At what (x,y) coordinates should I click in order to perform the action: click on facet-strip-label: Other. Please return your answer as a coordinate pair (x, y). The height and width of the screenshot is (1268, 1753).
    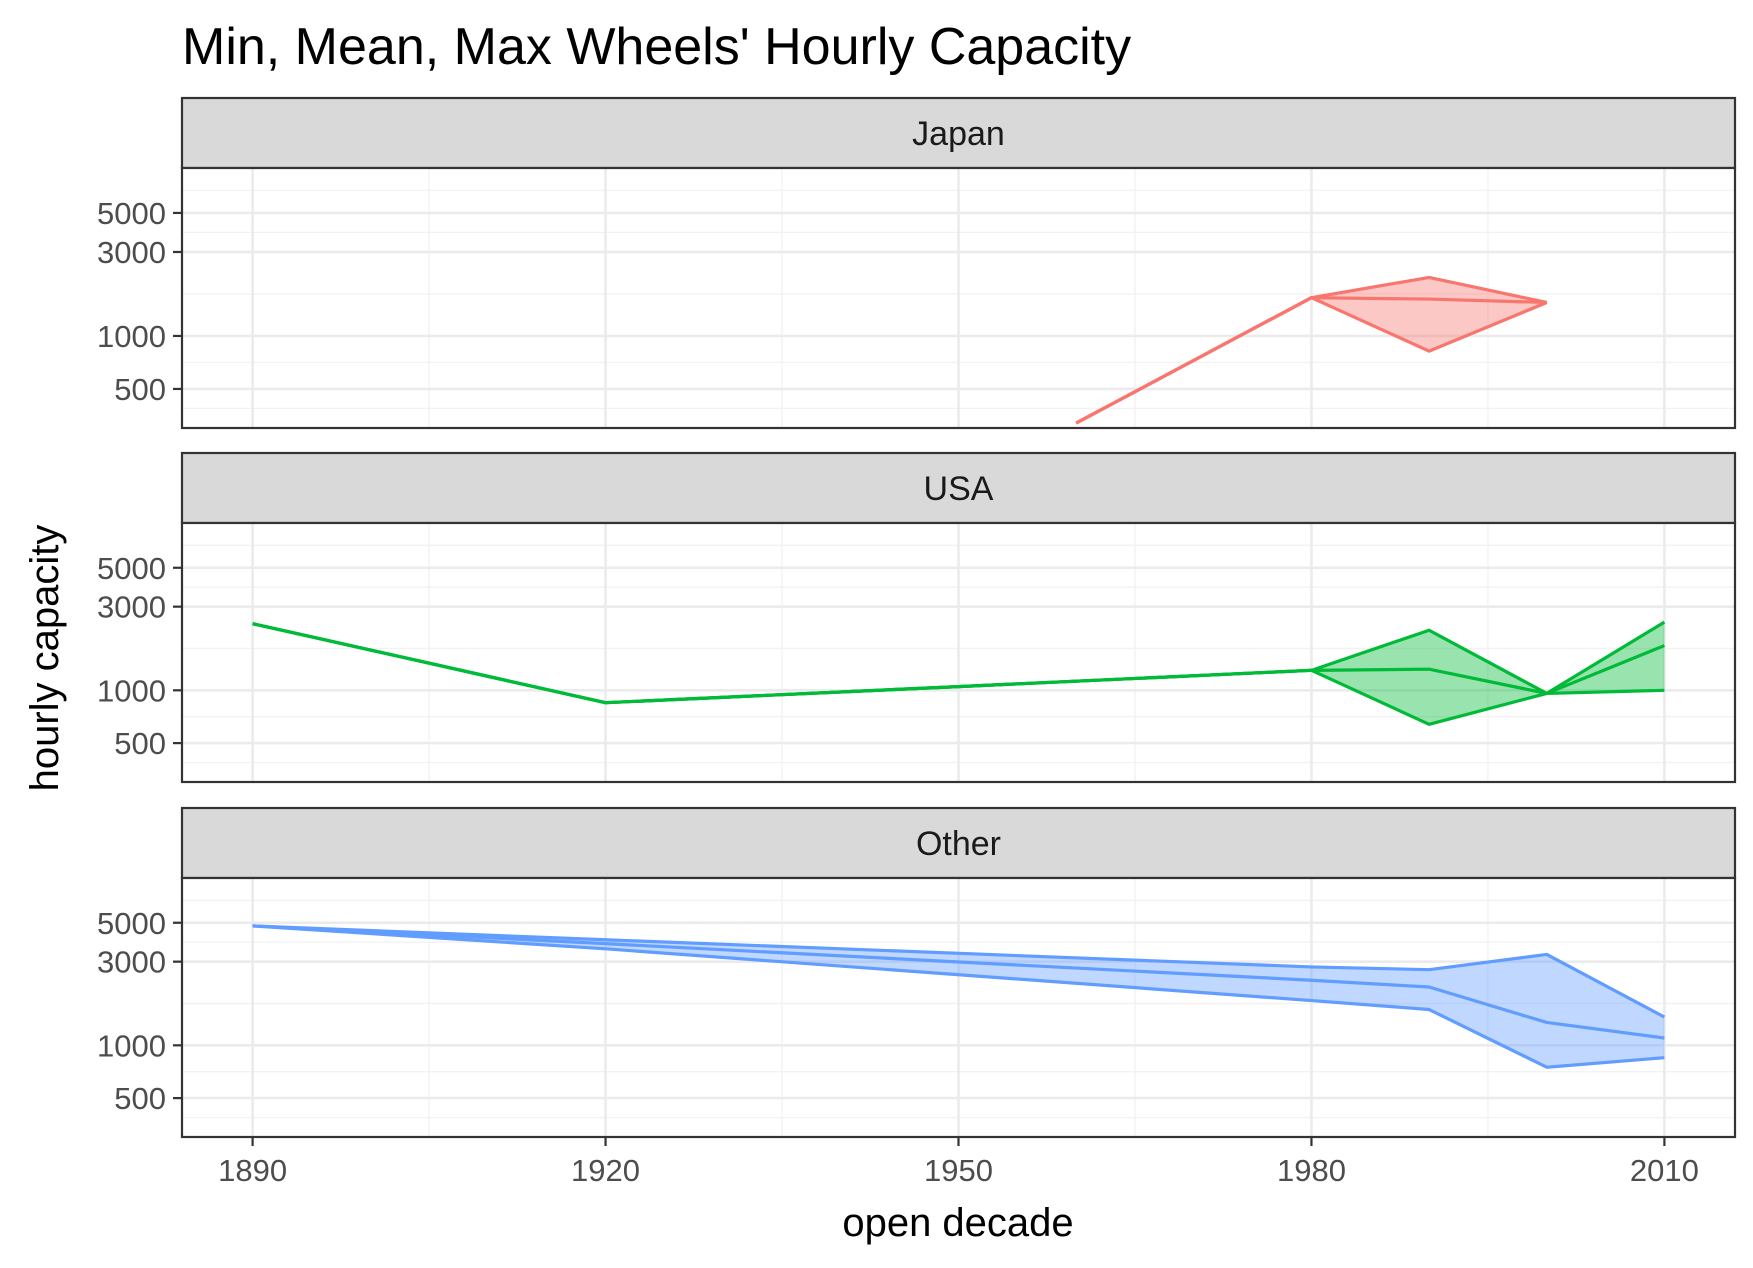
    Looking at the image, I should click on (958, 844).